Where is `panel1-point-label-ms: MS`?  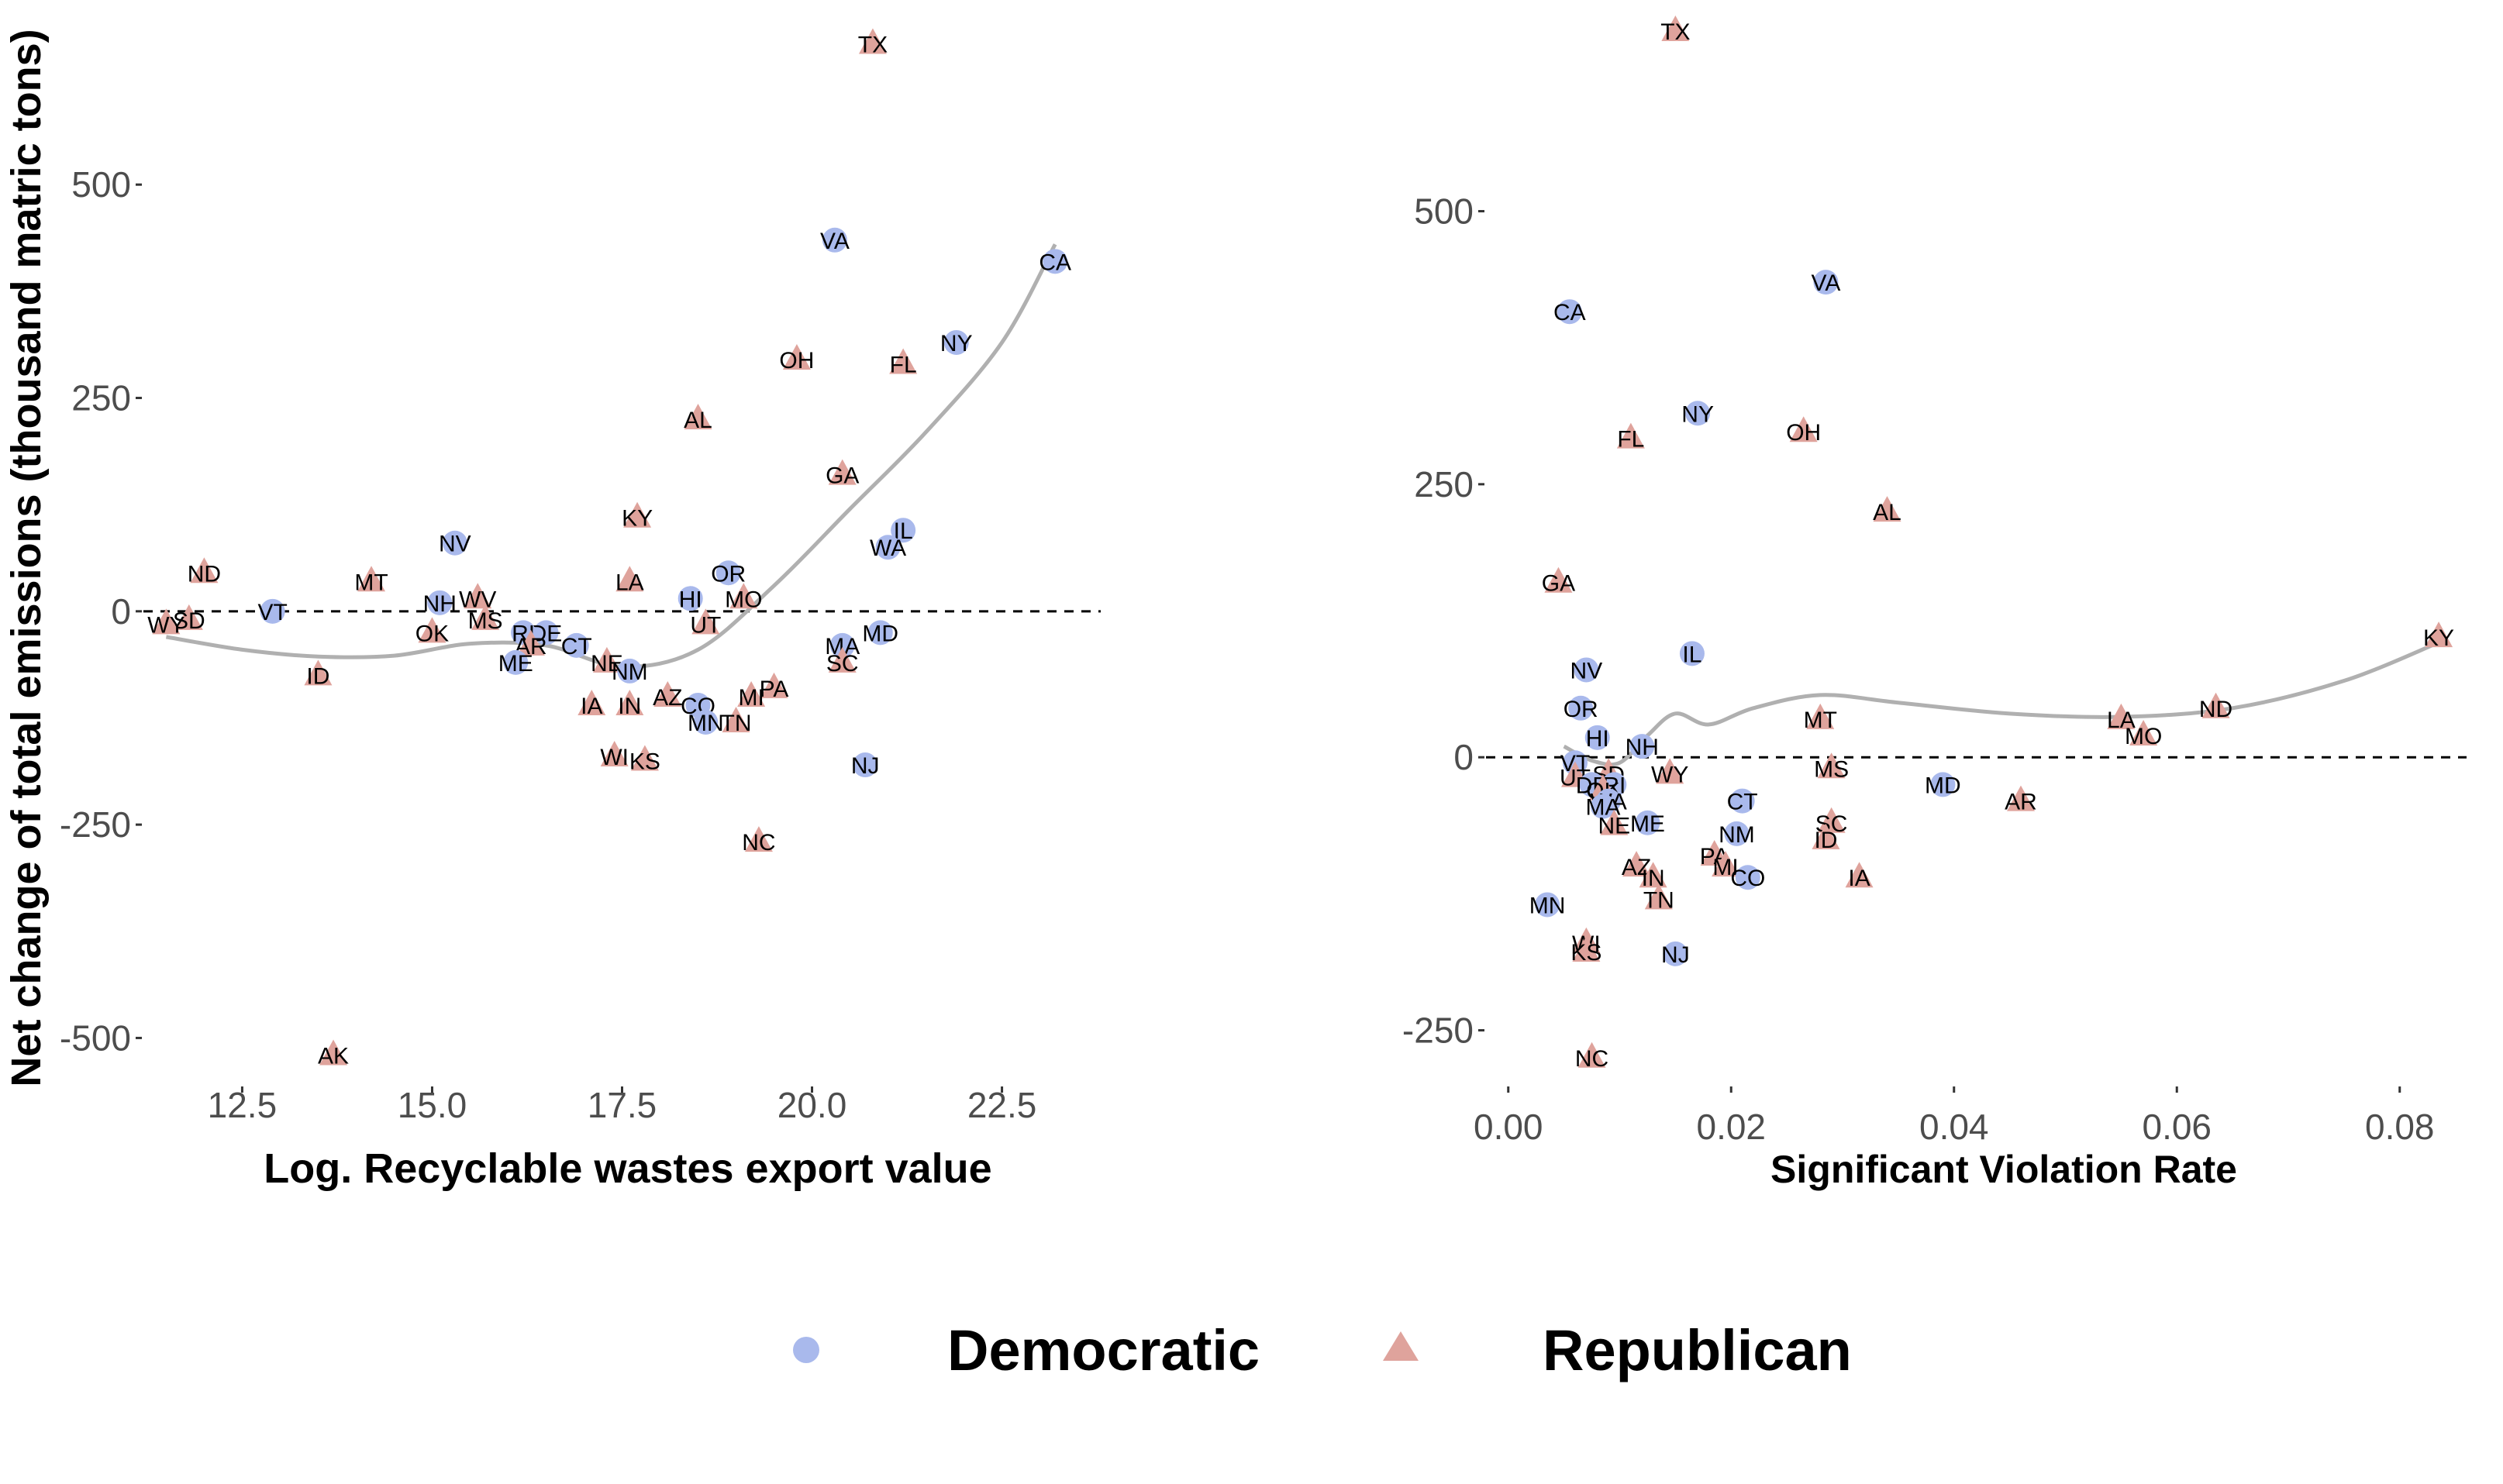
panel1-point-label-ms: MS is located at coordinates (486, 621).